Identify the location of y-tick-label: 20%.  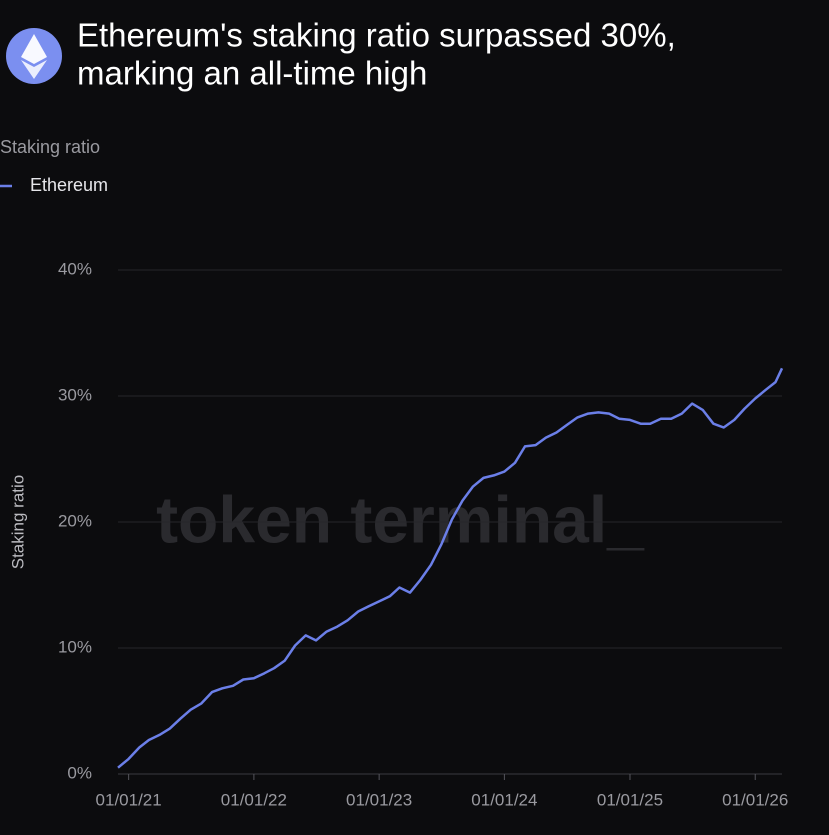
(75, 520).